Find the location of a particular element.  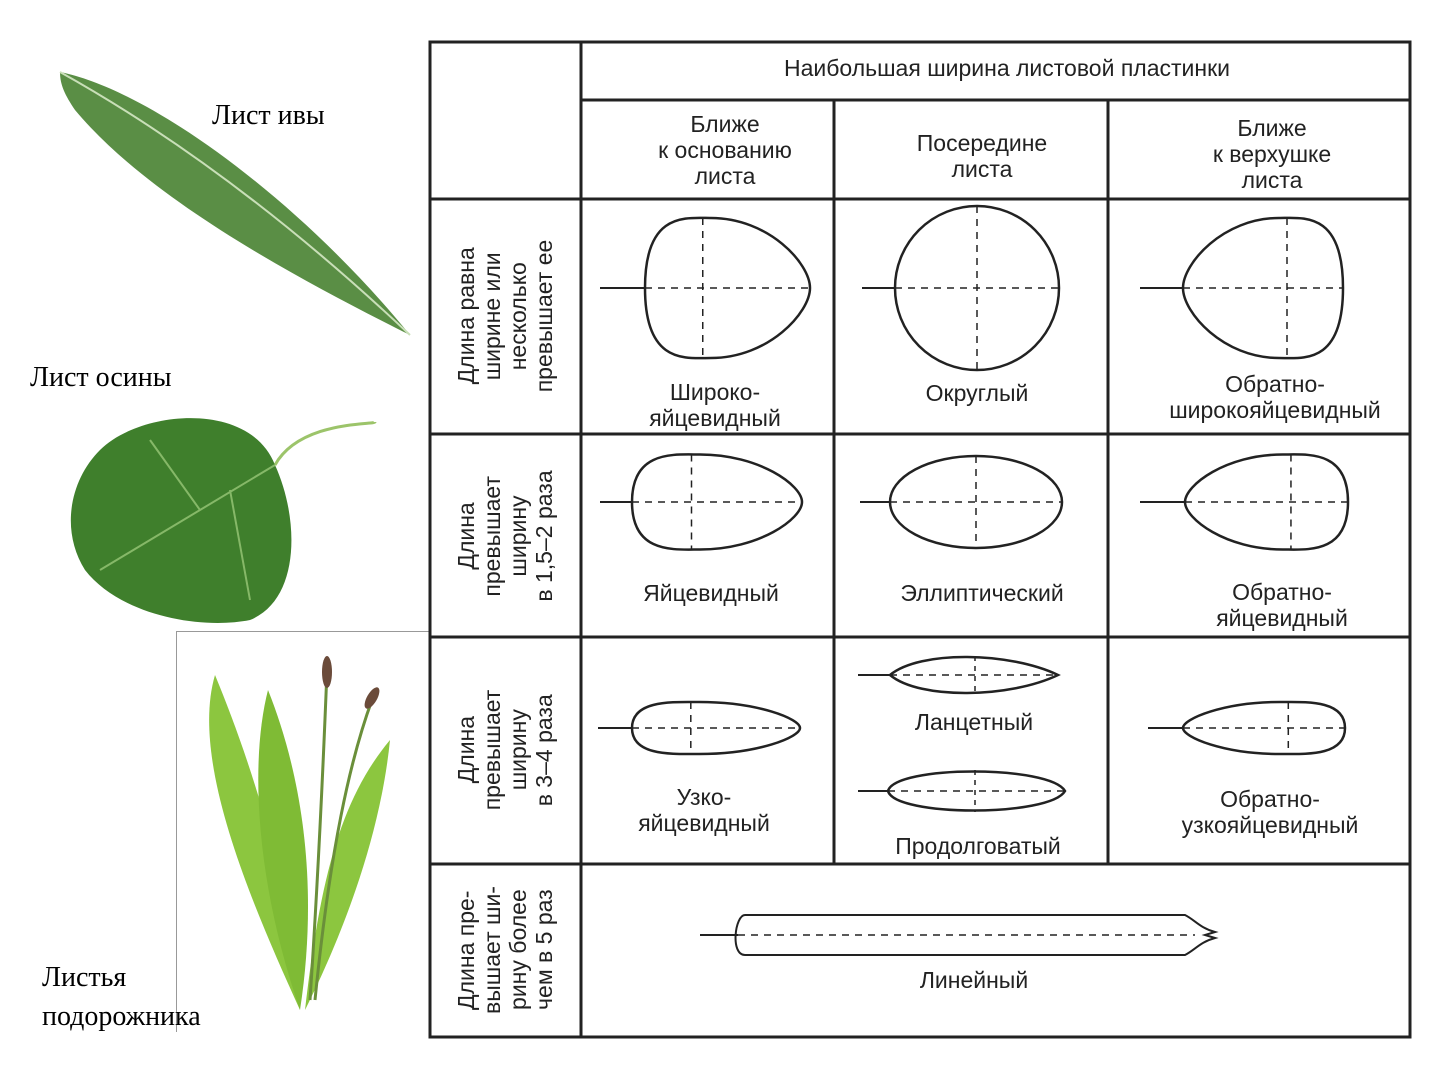

aspen-label: Лист осины is located at coordinates (101, 377).